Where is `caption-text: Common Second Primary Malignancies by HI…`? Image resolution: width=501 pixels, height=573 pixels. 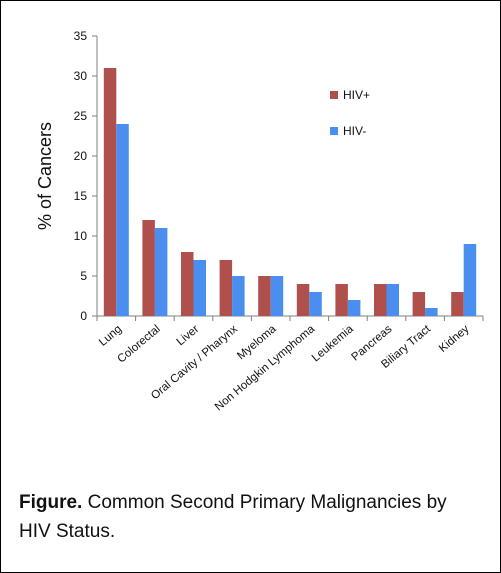 caption-text: Common Second Primary Malignancies by HI… is located at coordinates (233, 517).